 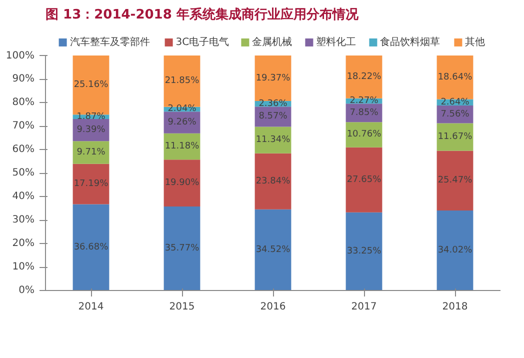 What do you see at coordinates (91, 307) in the screenshot?
I see `x-tick-label: 2014` at bounding box center [91, 307].